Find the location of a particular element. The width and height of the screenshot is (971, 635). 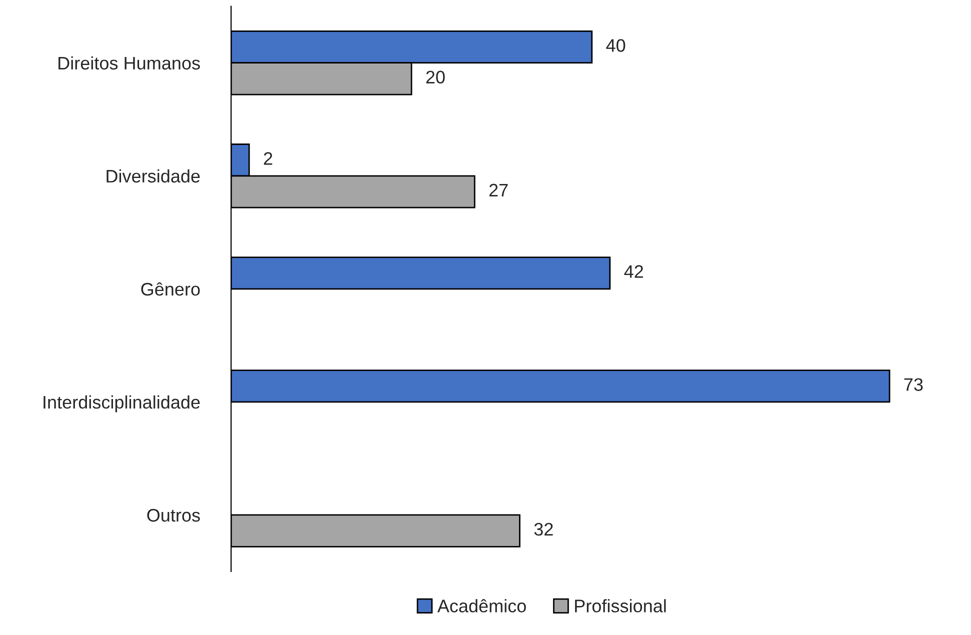

data-label: 42 is located at coordinates (633, 271).